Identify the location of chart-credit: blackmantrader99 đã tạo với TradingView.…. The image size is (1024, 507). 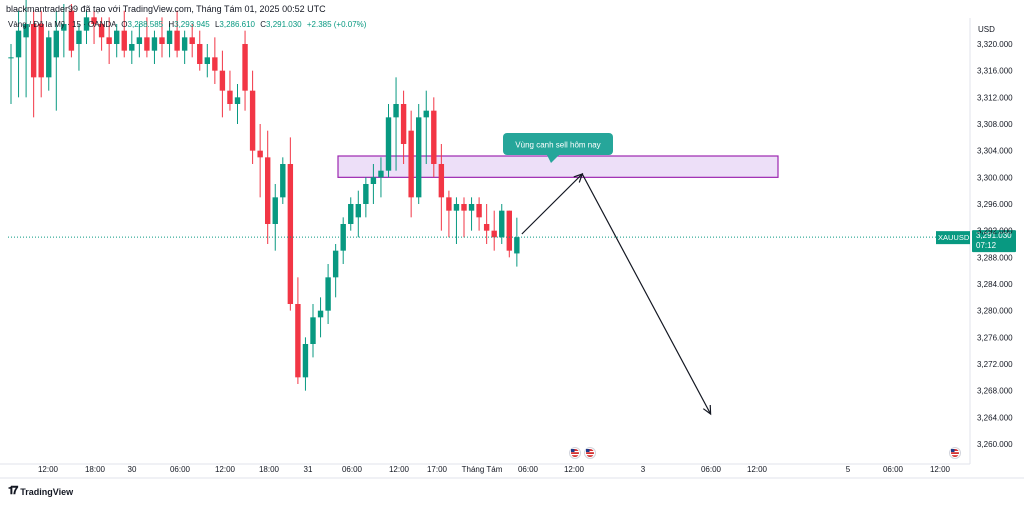
(166, 9).